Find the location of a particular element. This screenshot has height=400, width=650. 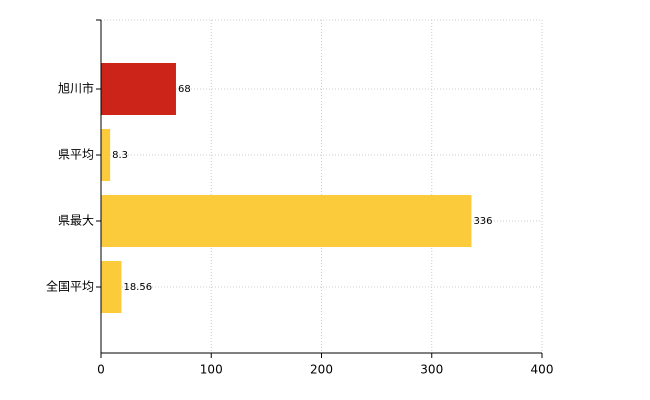

value-label: 18.56 is located at coordinates (137, 287).